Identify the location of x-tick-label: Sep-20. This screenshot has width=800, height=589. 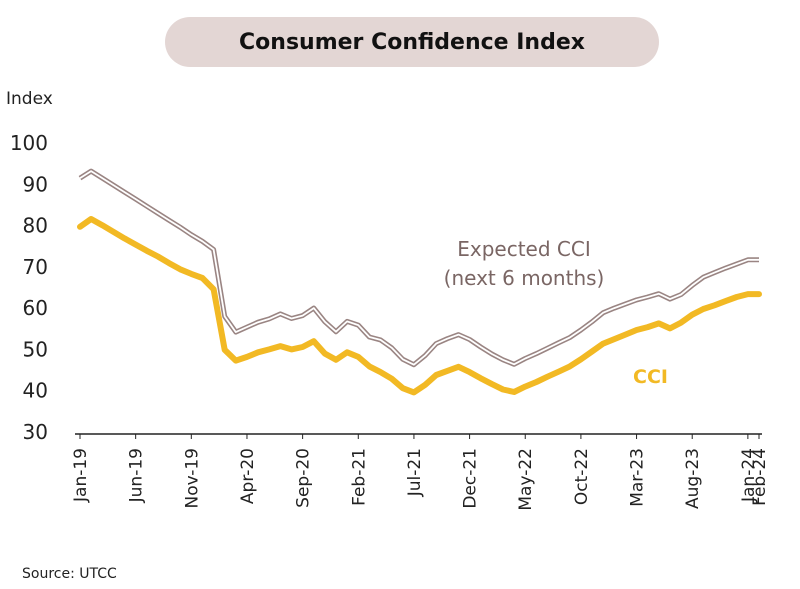
(304, 478).